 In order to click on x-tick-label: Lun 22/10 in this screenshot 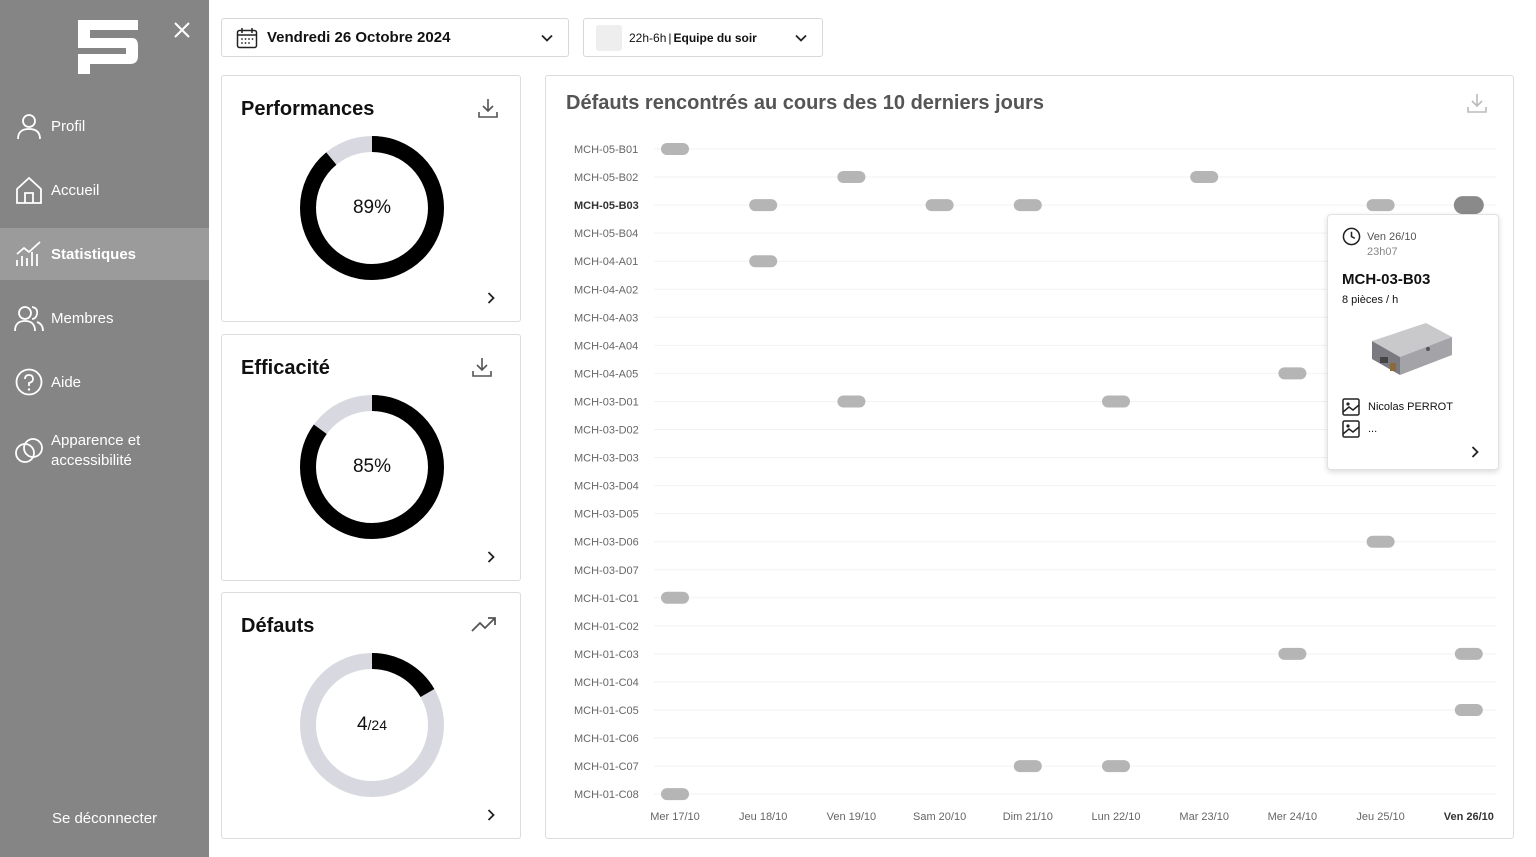, I will do `click(1116, 817)`.